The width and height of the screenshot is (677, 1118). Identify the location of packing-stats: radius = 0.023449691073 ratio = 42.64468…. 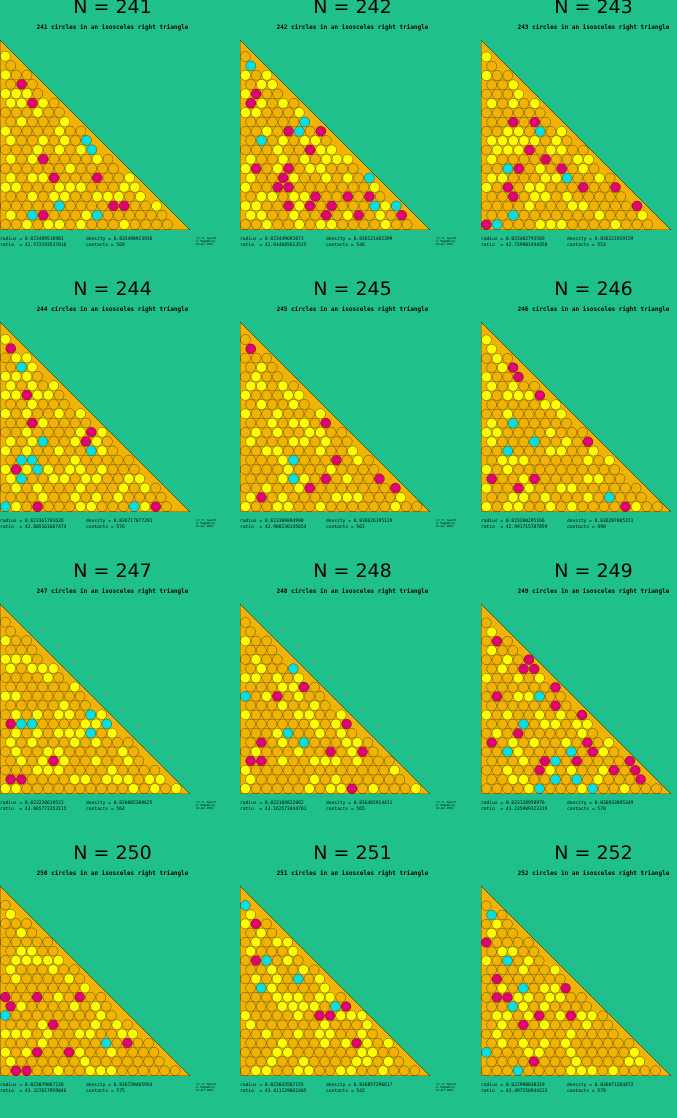
(316, 242).